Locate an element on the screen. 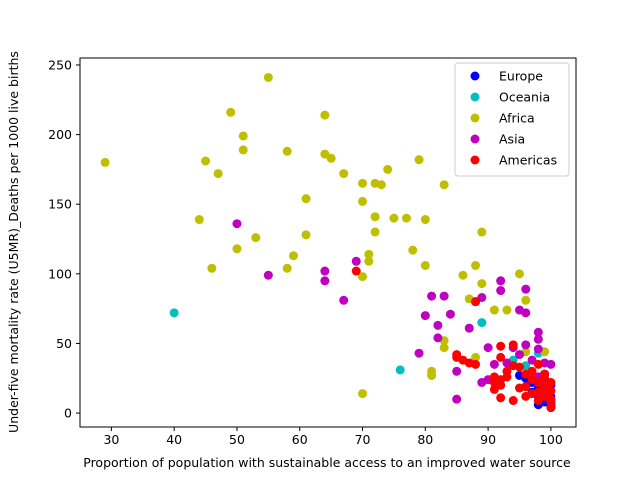 The image size is (640, 480). x-tick-label: 80 is located at coordinates (425, 439).